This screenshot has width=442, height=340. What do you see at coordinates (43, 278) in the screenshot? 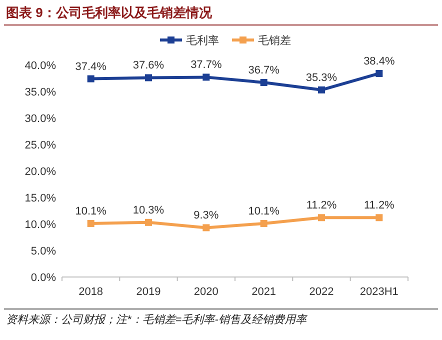
I see `y-tick-label: 0.0%` at bounding box center [43, 278].